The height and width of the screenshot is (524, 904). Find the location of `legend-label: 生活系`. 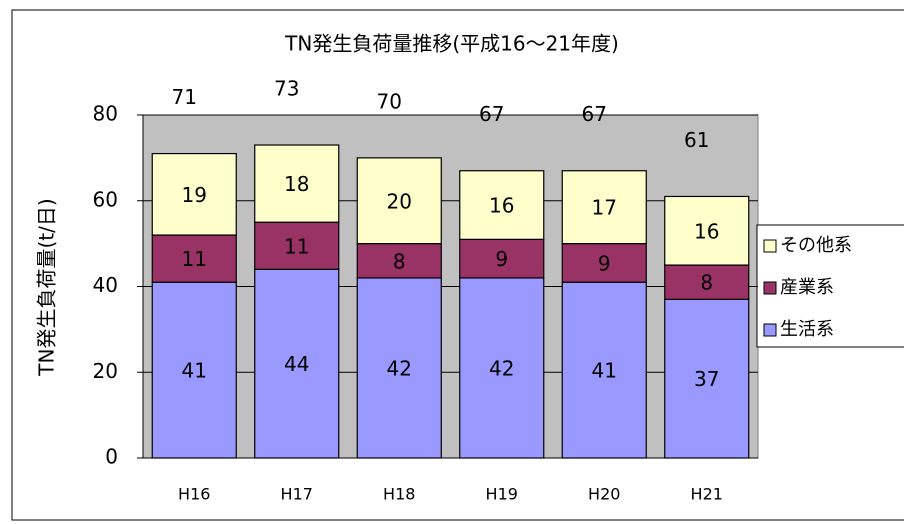

legend-label: 生活系 is located at coordinates (807, 329).